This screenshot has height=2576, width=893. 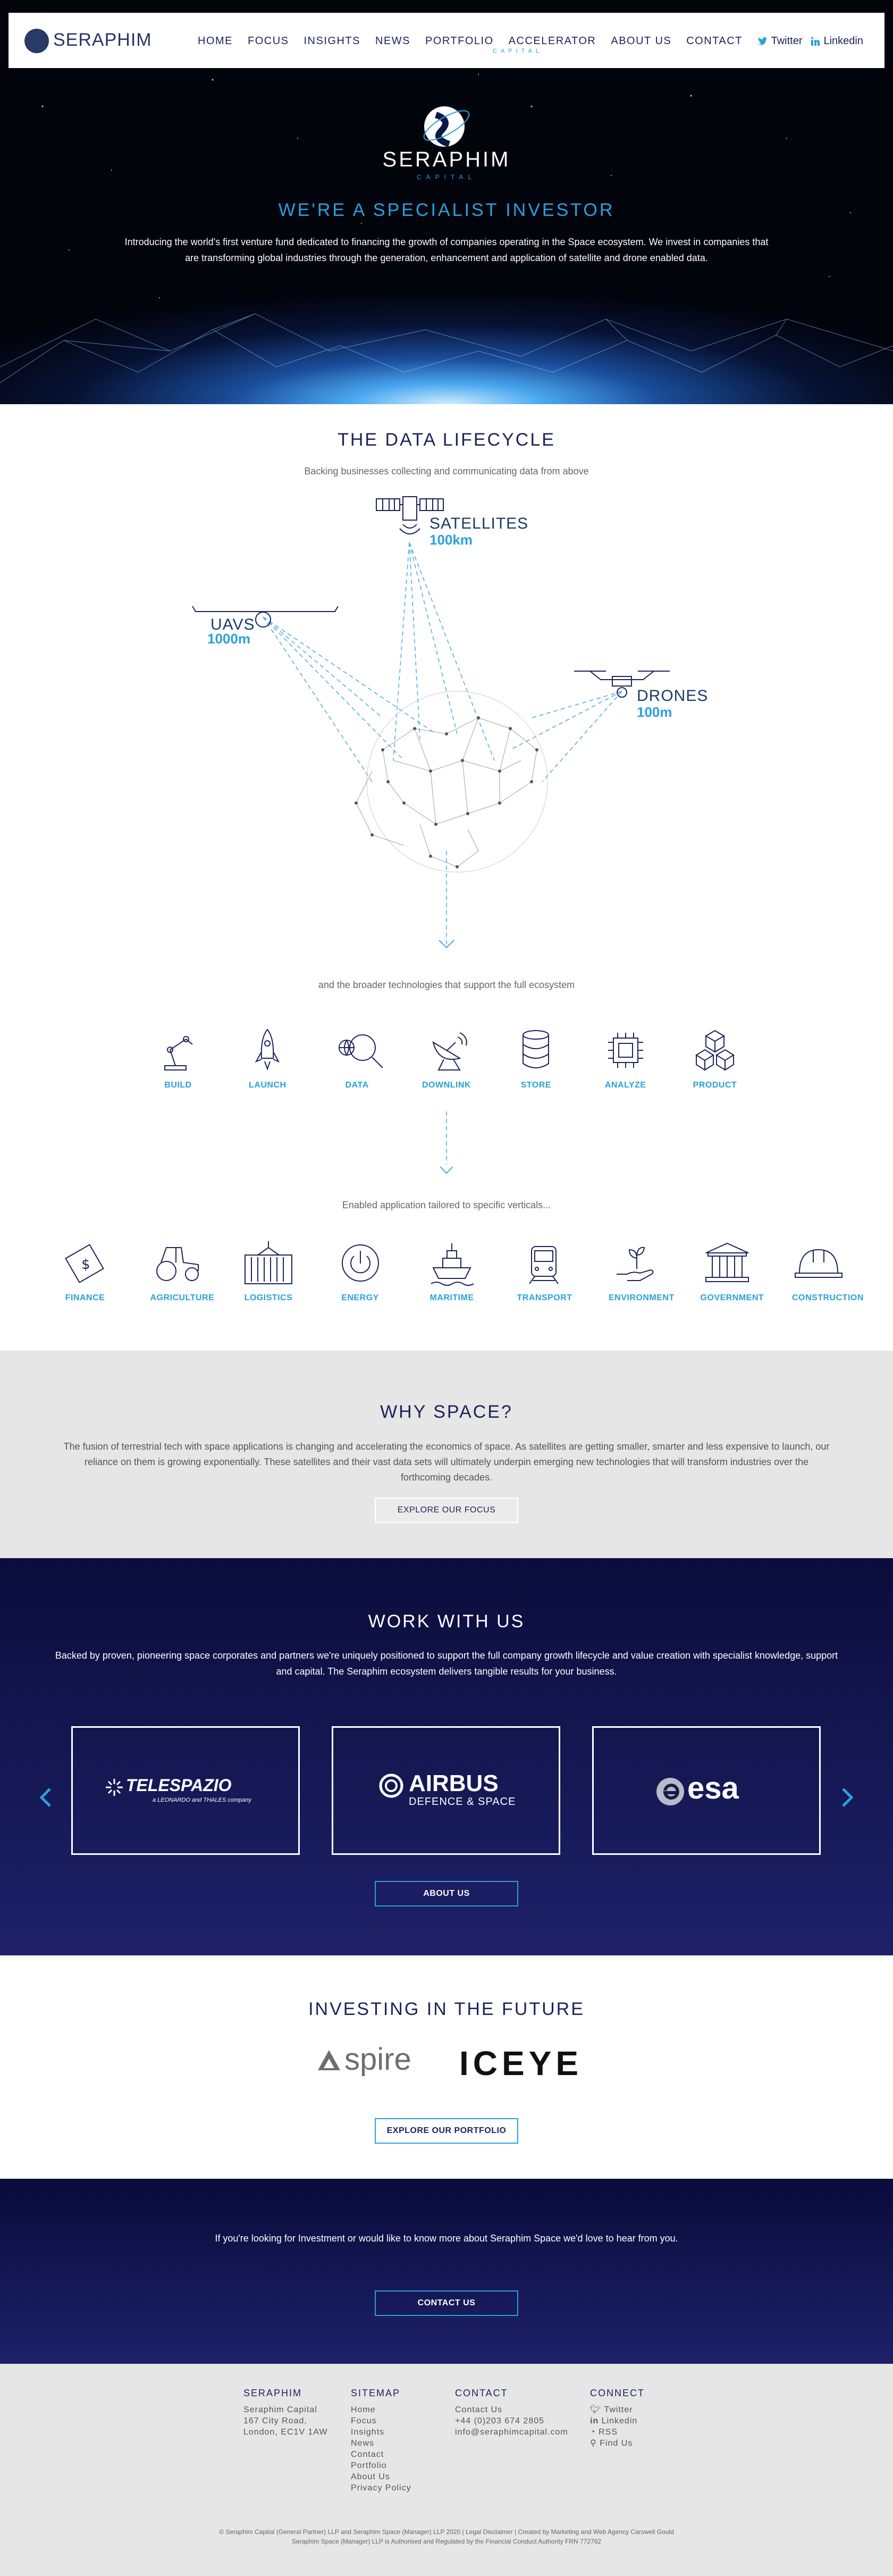 What do you see at coordinates (597, 2409) in the screenshot?
I see `twitter-icon: 🐦︎` at bounding box center [597, 2409].